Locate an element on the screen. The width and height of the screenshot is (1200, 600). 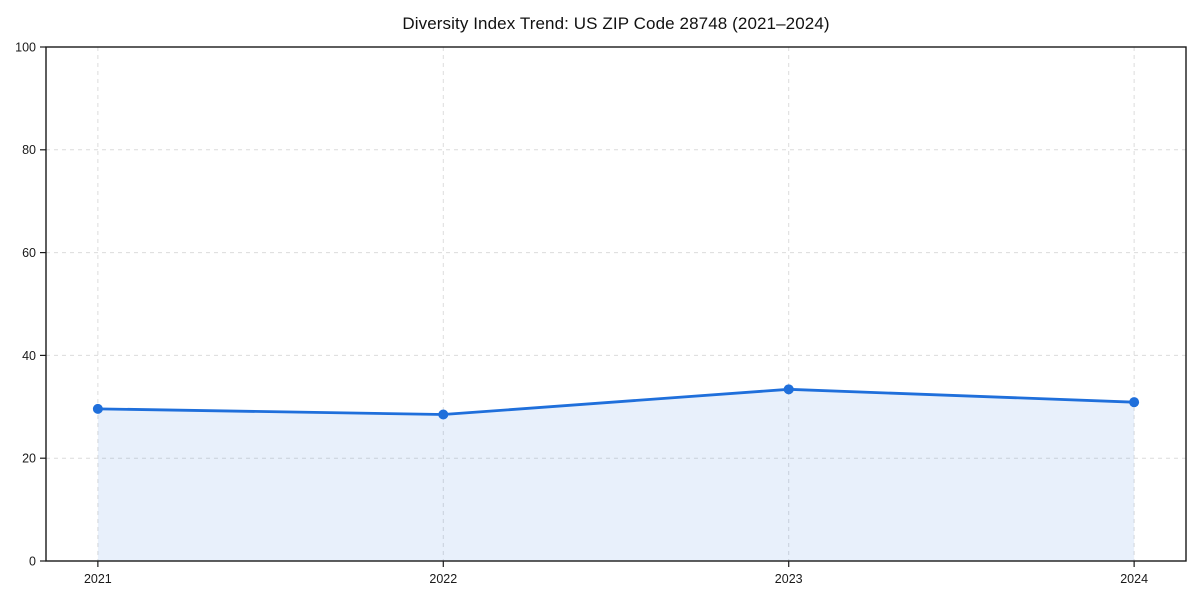
trend-line is located at coordinates (616, 401).